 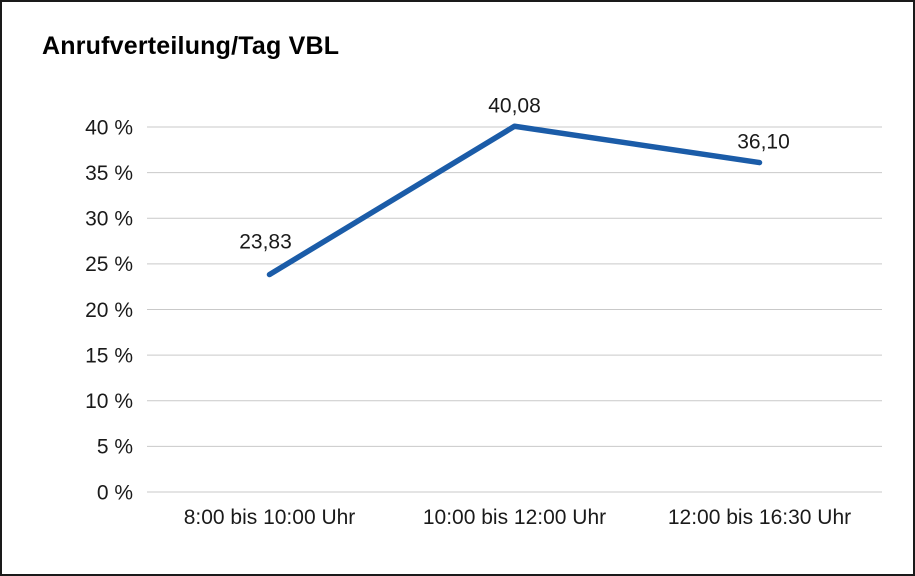 What do you see at coordinates (109, 127) in the screenshot?
I see `y-tick-label: 40 %` at bounding box center [109, 127].